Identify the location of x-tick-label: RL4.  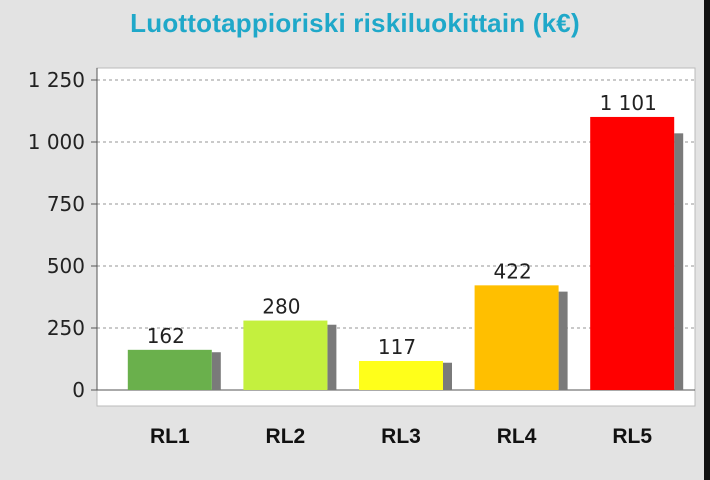
(517, 436).